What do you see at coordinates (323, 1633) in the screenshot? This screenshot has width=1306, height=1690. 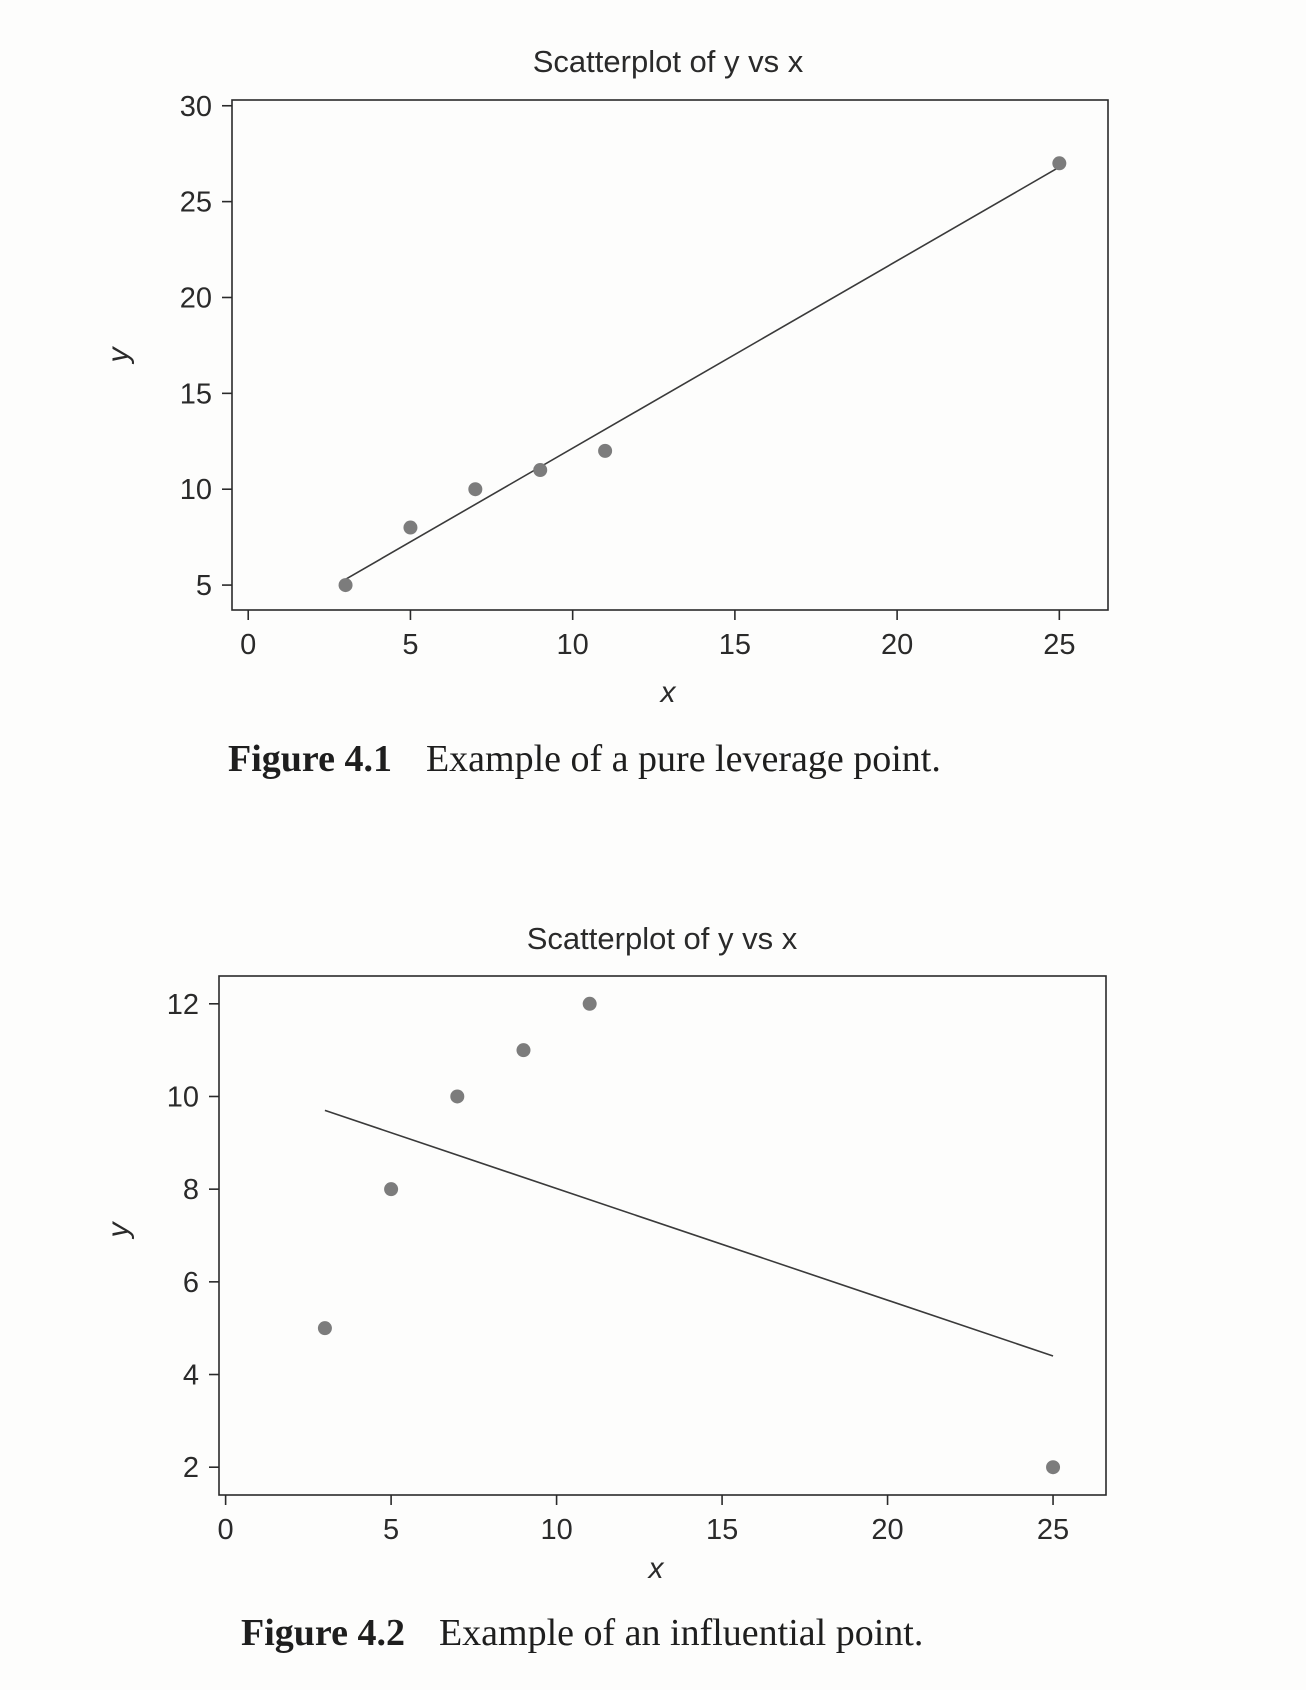 I see `figure-number: Figure 4.2` at bounding box center [323, 1633].